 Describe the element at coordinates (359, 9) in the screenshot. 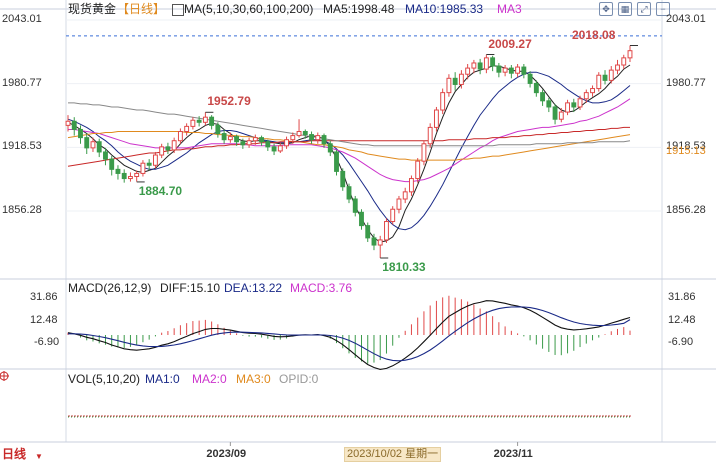

I see `ma5-value: MA5:1998.48` at that location.